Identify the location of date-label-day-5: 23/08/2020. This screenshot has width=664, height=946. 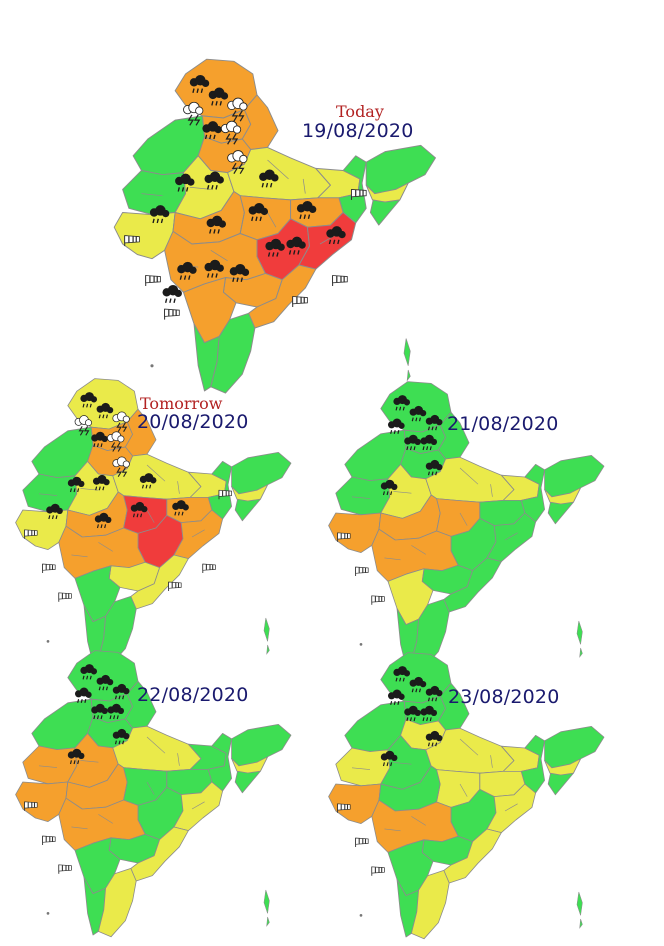
(504, 697).